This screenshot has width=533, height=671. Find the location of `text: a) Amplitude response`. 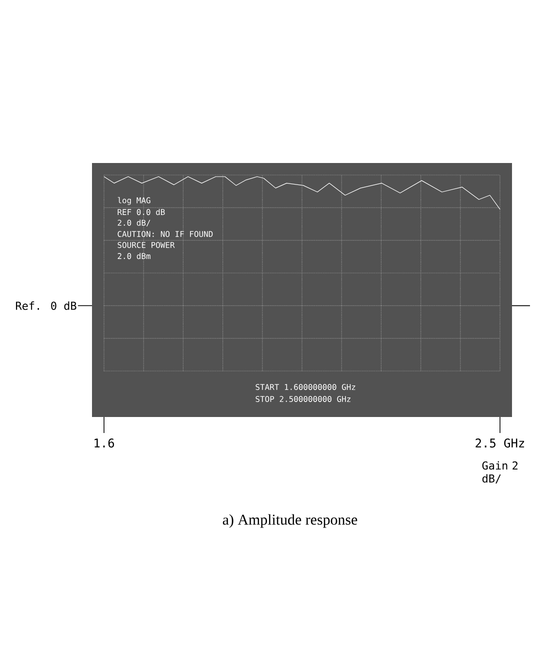

text: a) Amplitude response is located at coordinates (290, 521).